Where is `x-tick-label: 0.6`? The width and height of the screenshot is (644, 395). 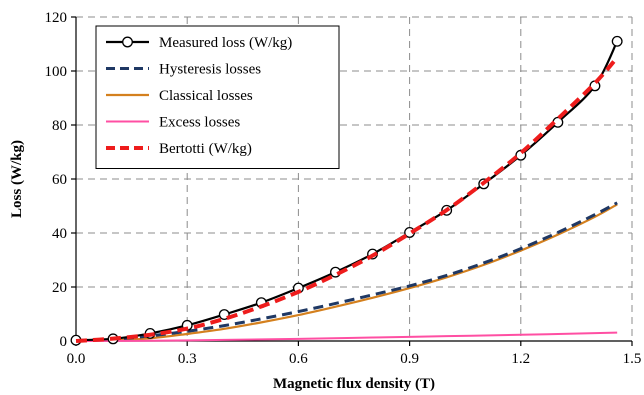 x-tick-label: 0.6 is located at coordinates (298, 359).